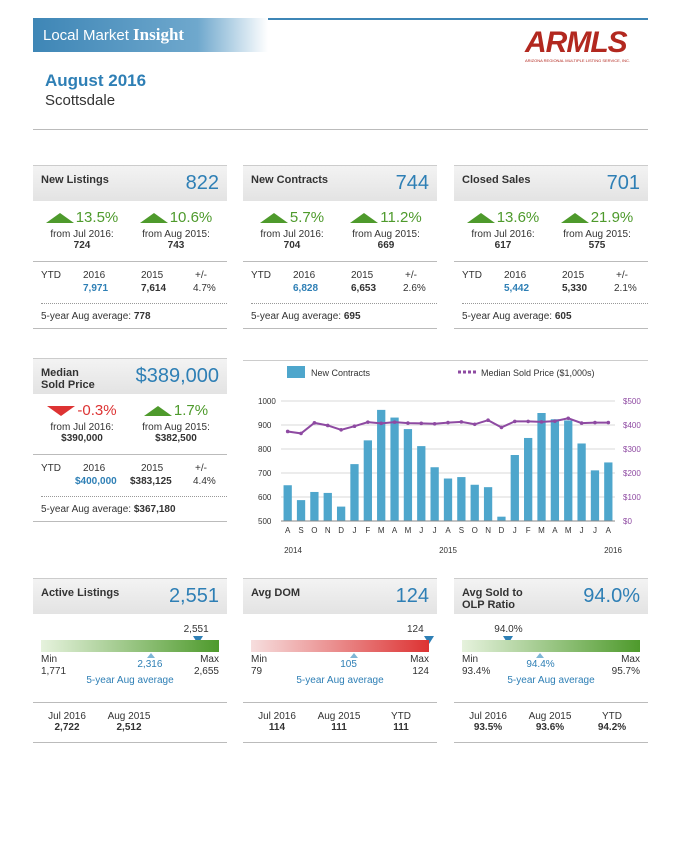  I want to click on card-header: Active Listings 2,551, so click(130, 596).